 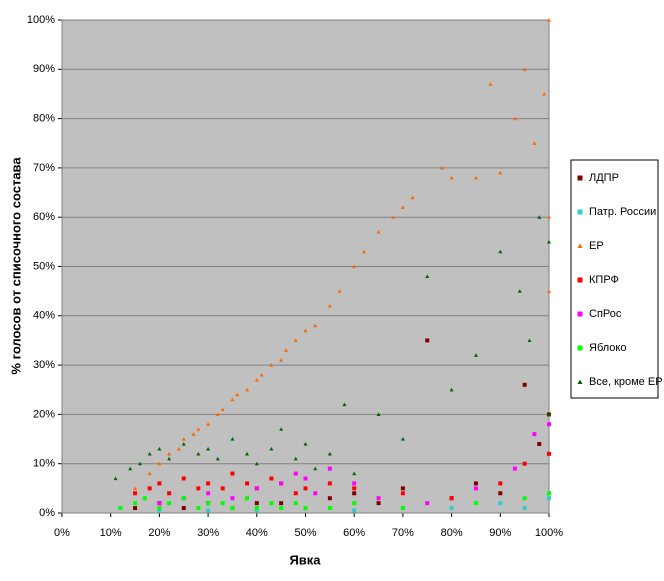 I want to click on legend-label: ЛДПР, so click(x=604, y=178).